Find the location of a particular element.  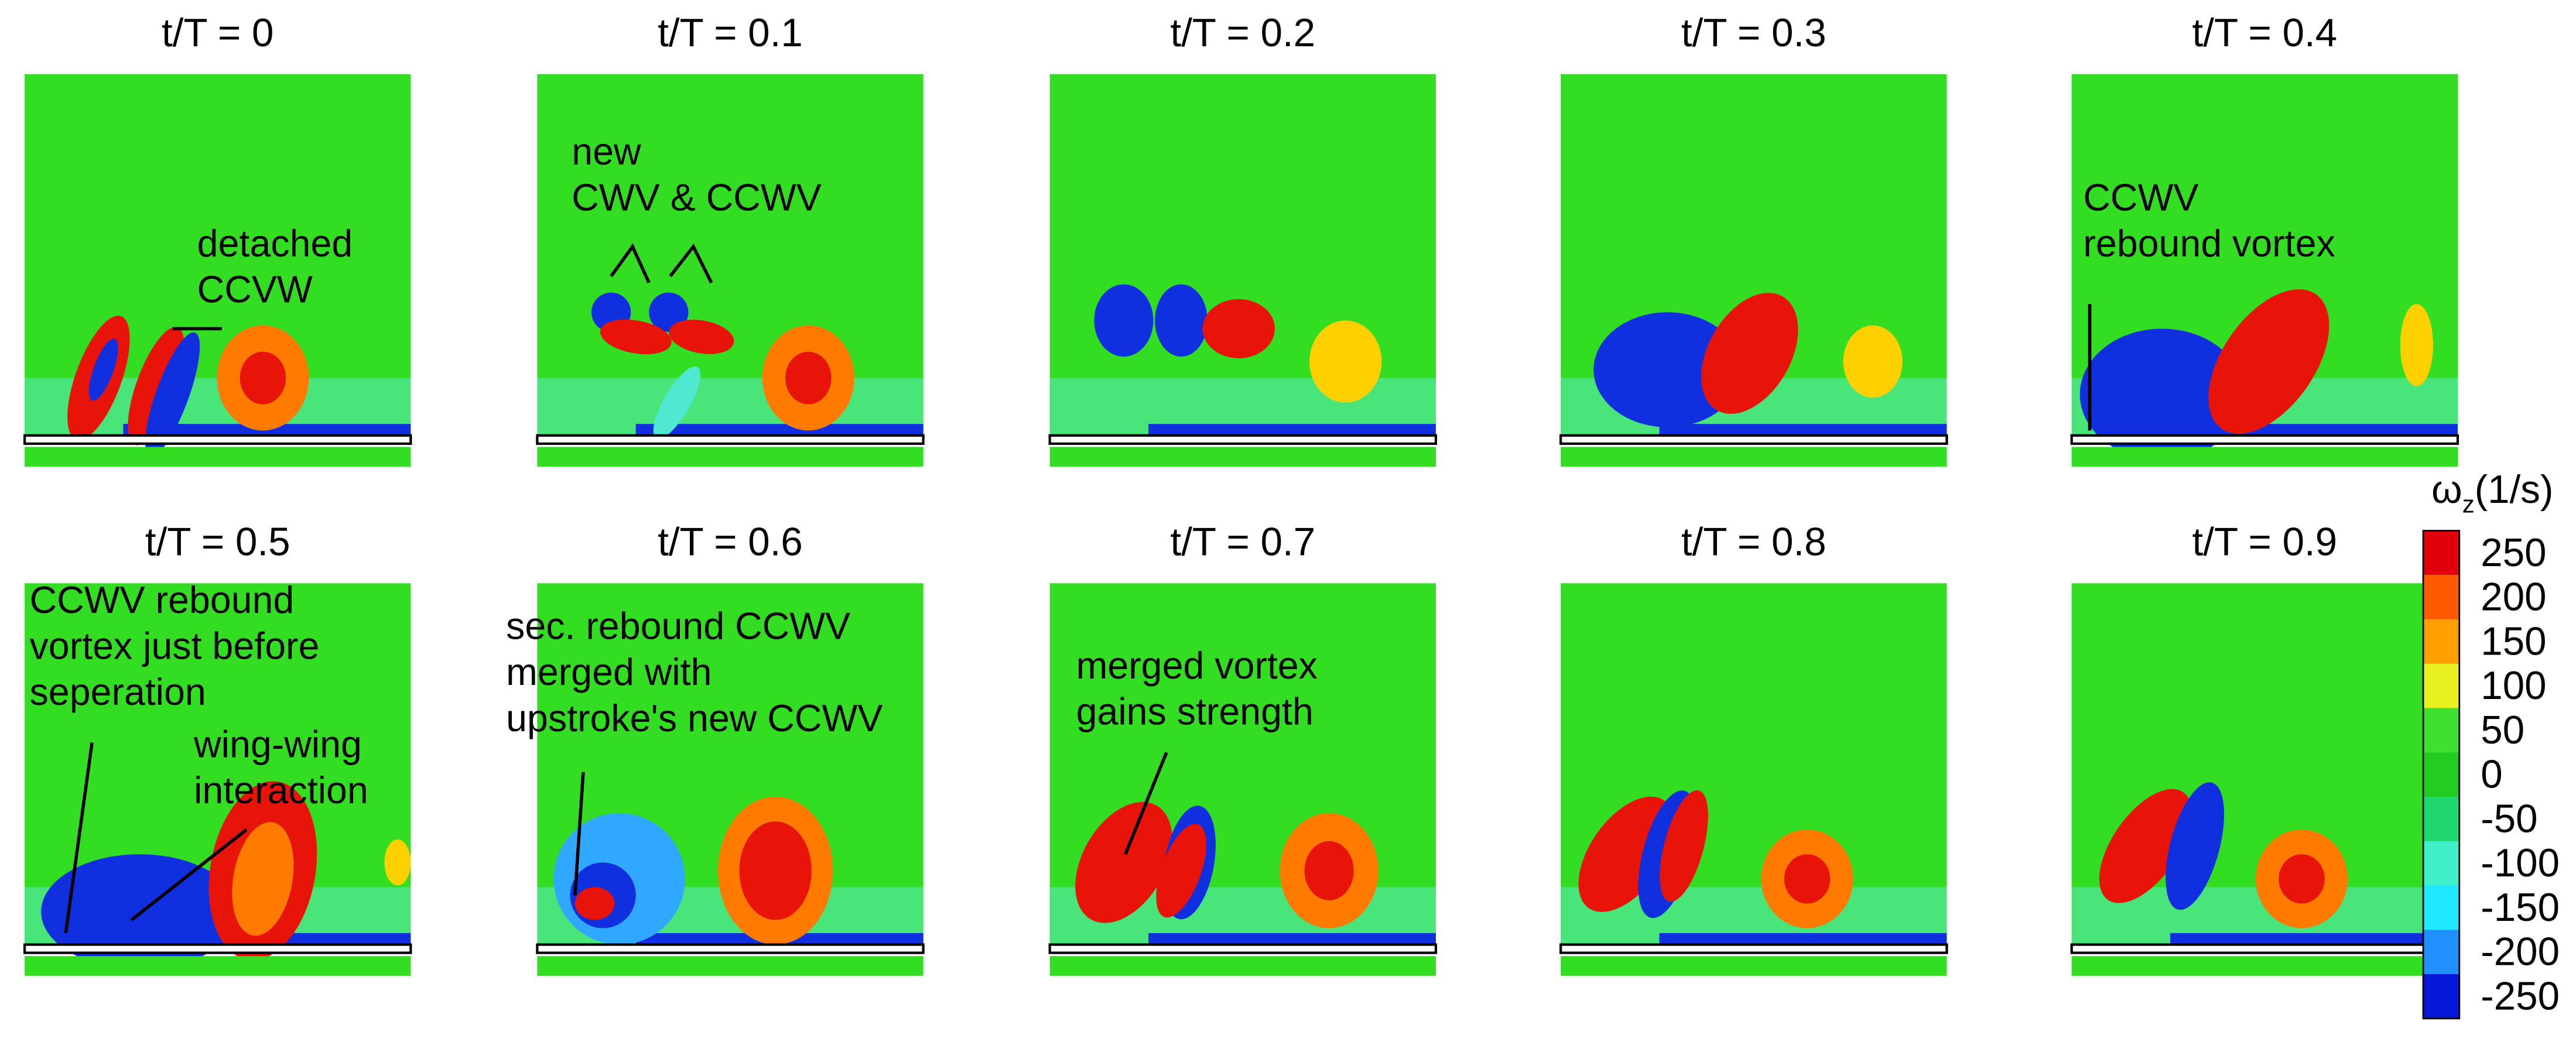

annotation: merged vortex is located at coordinates (1197, 666).